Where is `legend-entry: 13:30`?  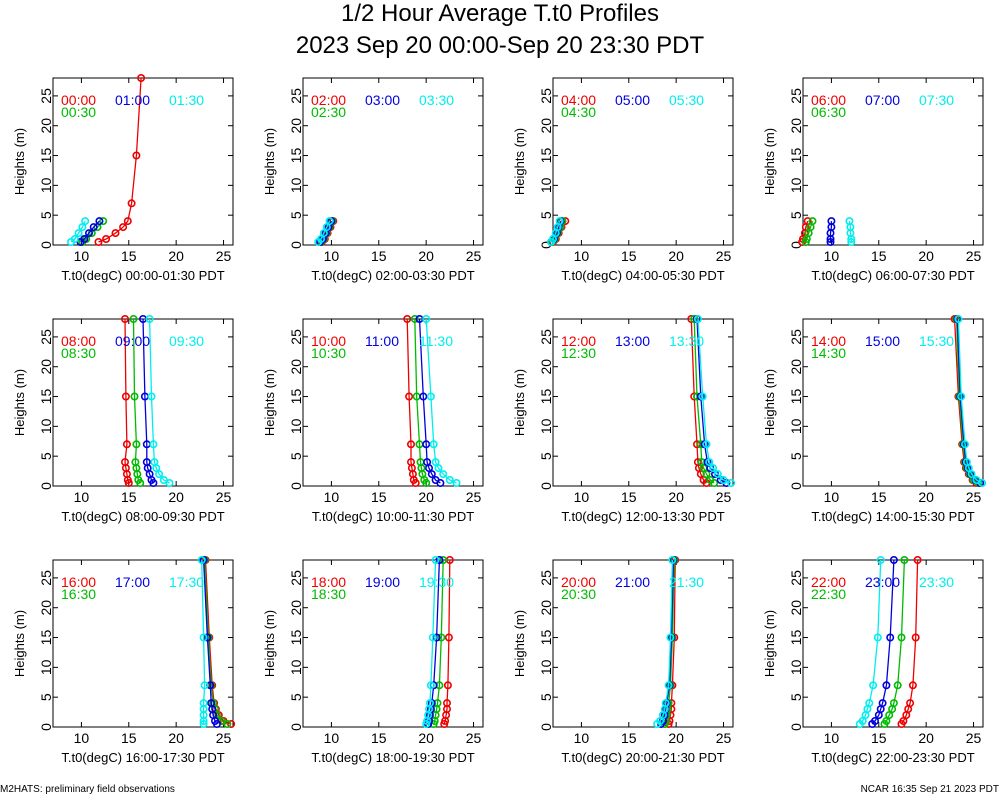 legend-entry: 13:30 is located at coordinates (686, 341).